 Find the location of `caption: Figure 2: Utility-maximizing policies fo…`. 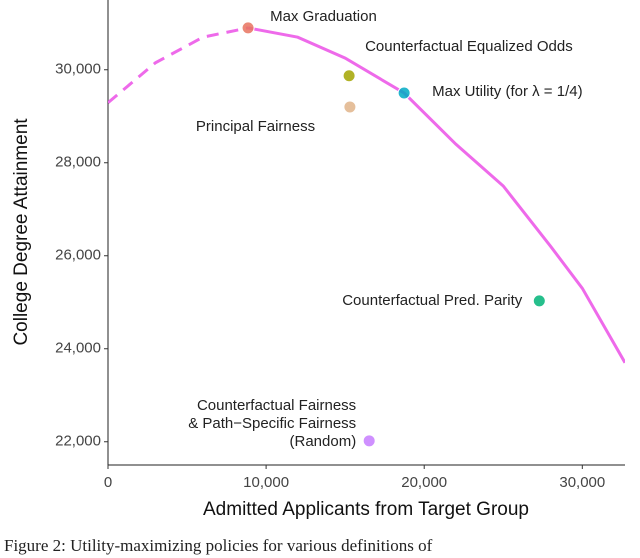

caption: Figure 2: Utility-maximizing policies fo… is located at coordinates (218, 545).